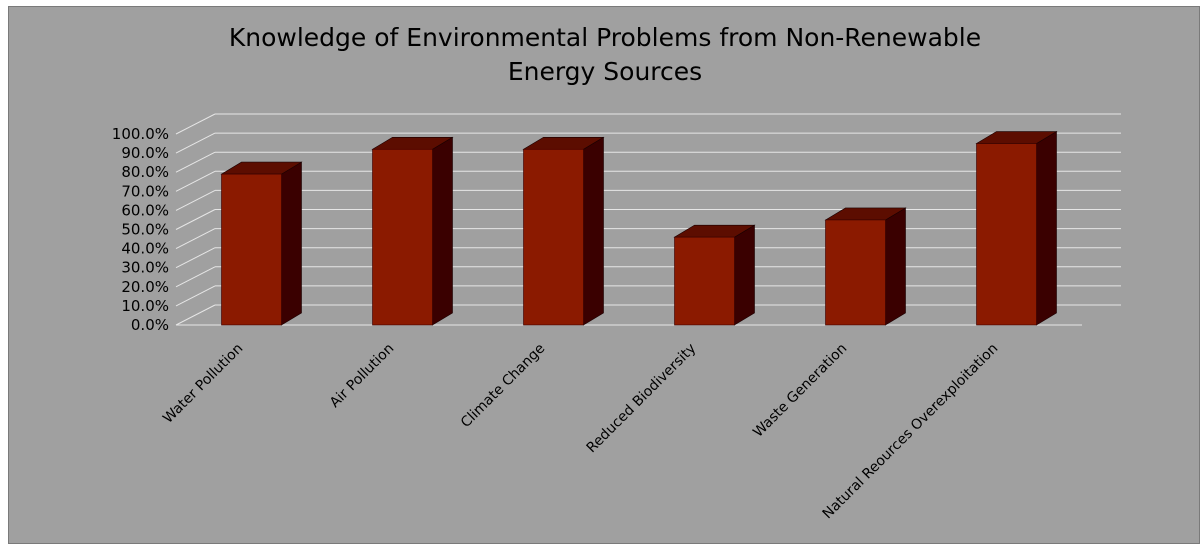 The height and width of the screenshot is (546, 1203). Describe the element at coordinates (642, 399) in the screenshot. I see `x-tick-label: Reduced Biodiversity` at that location.